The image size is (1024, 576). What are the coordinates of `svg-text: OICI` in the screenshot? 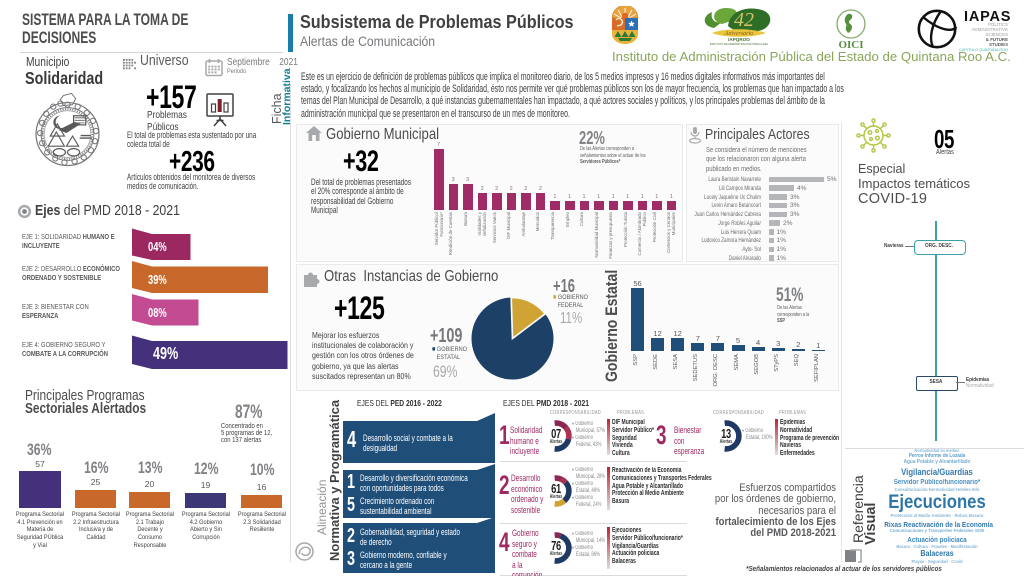 It's located at (850, 44).